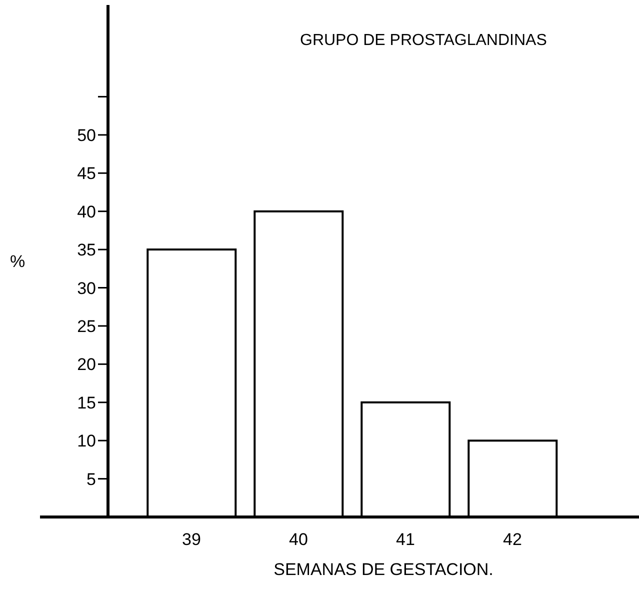 The width and height of the screenshot is (639, 615). What do you see at coordinates (405, 540) in the screenshot?
I see `x-tick-label: 41` at bounding box center [405, 540].